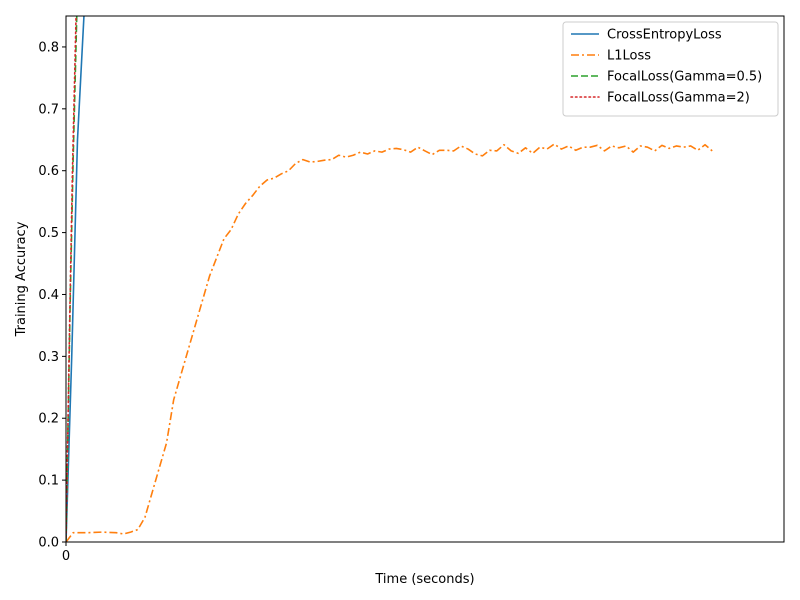 This screenshot has height=600, width=800. What do you see at coordinates (48, 357) in the screenshot?
I see `y-tick-label: 0.3` at bounding box center [48, 357].